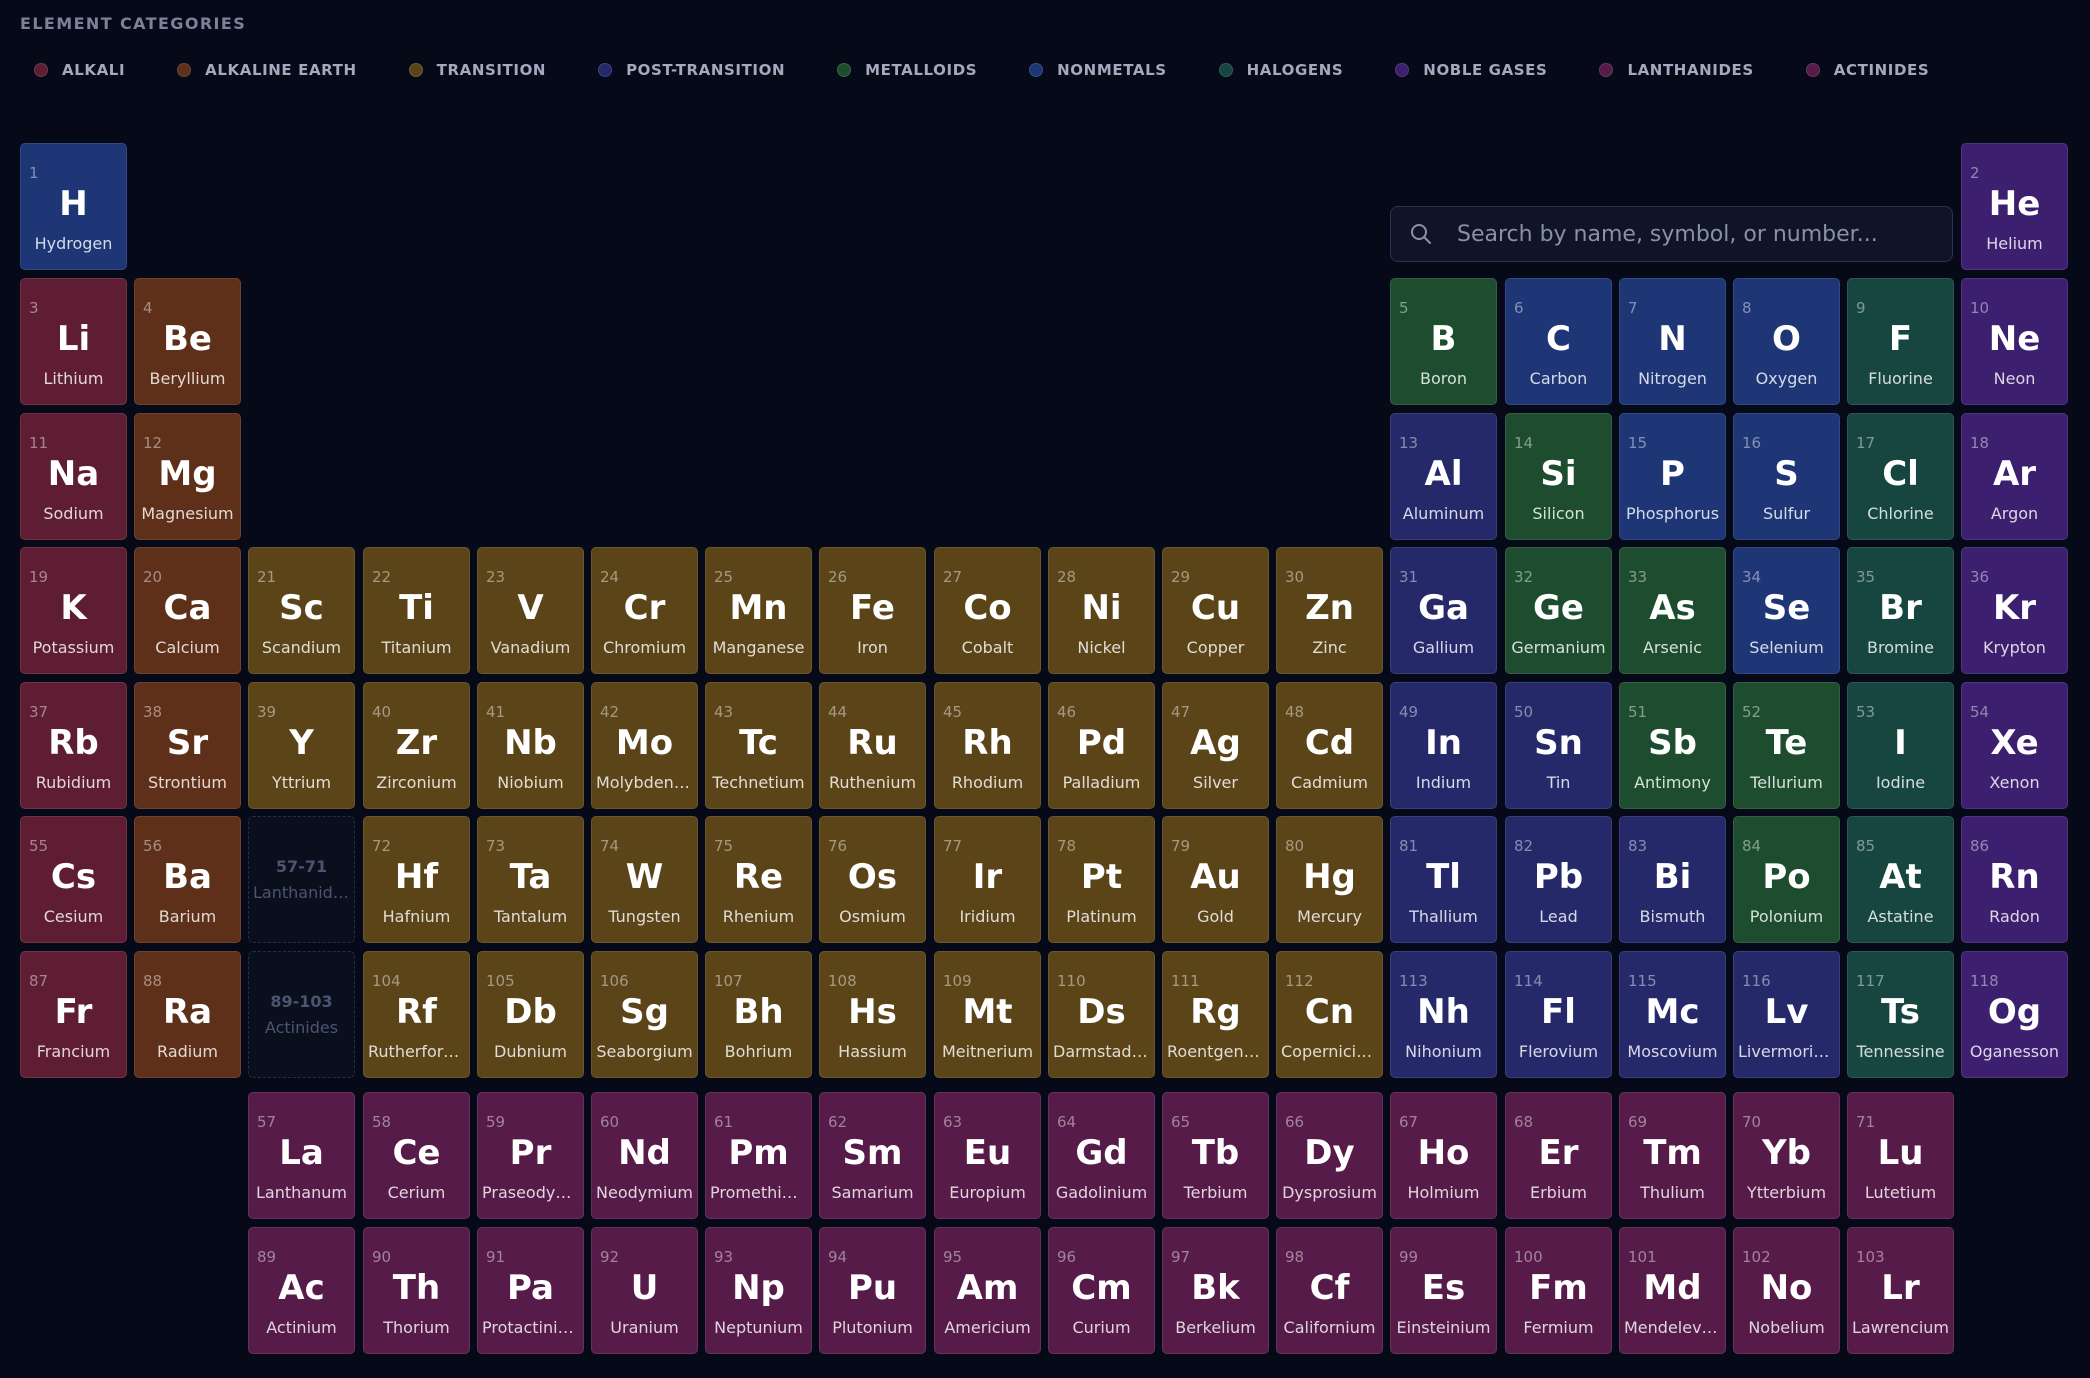  What do you see at coordinates (301, 1155) in the screenshot?
I see `element-cell-la: 57 La Lanthanum` at bounding box center [301, 1155].